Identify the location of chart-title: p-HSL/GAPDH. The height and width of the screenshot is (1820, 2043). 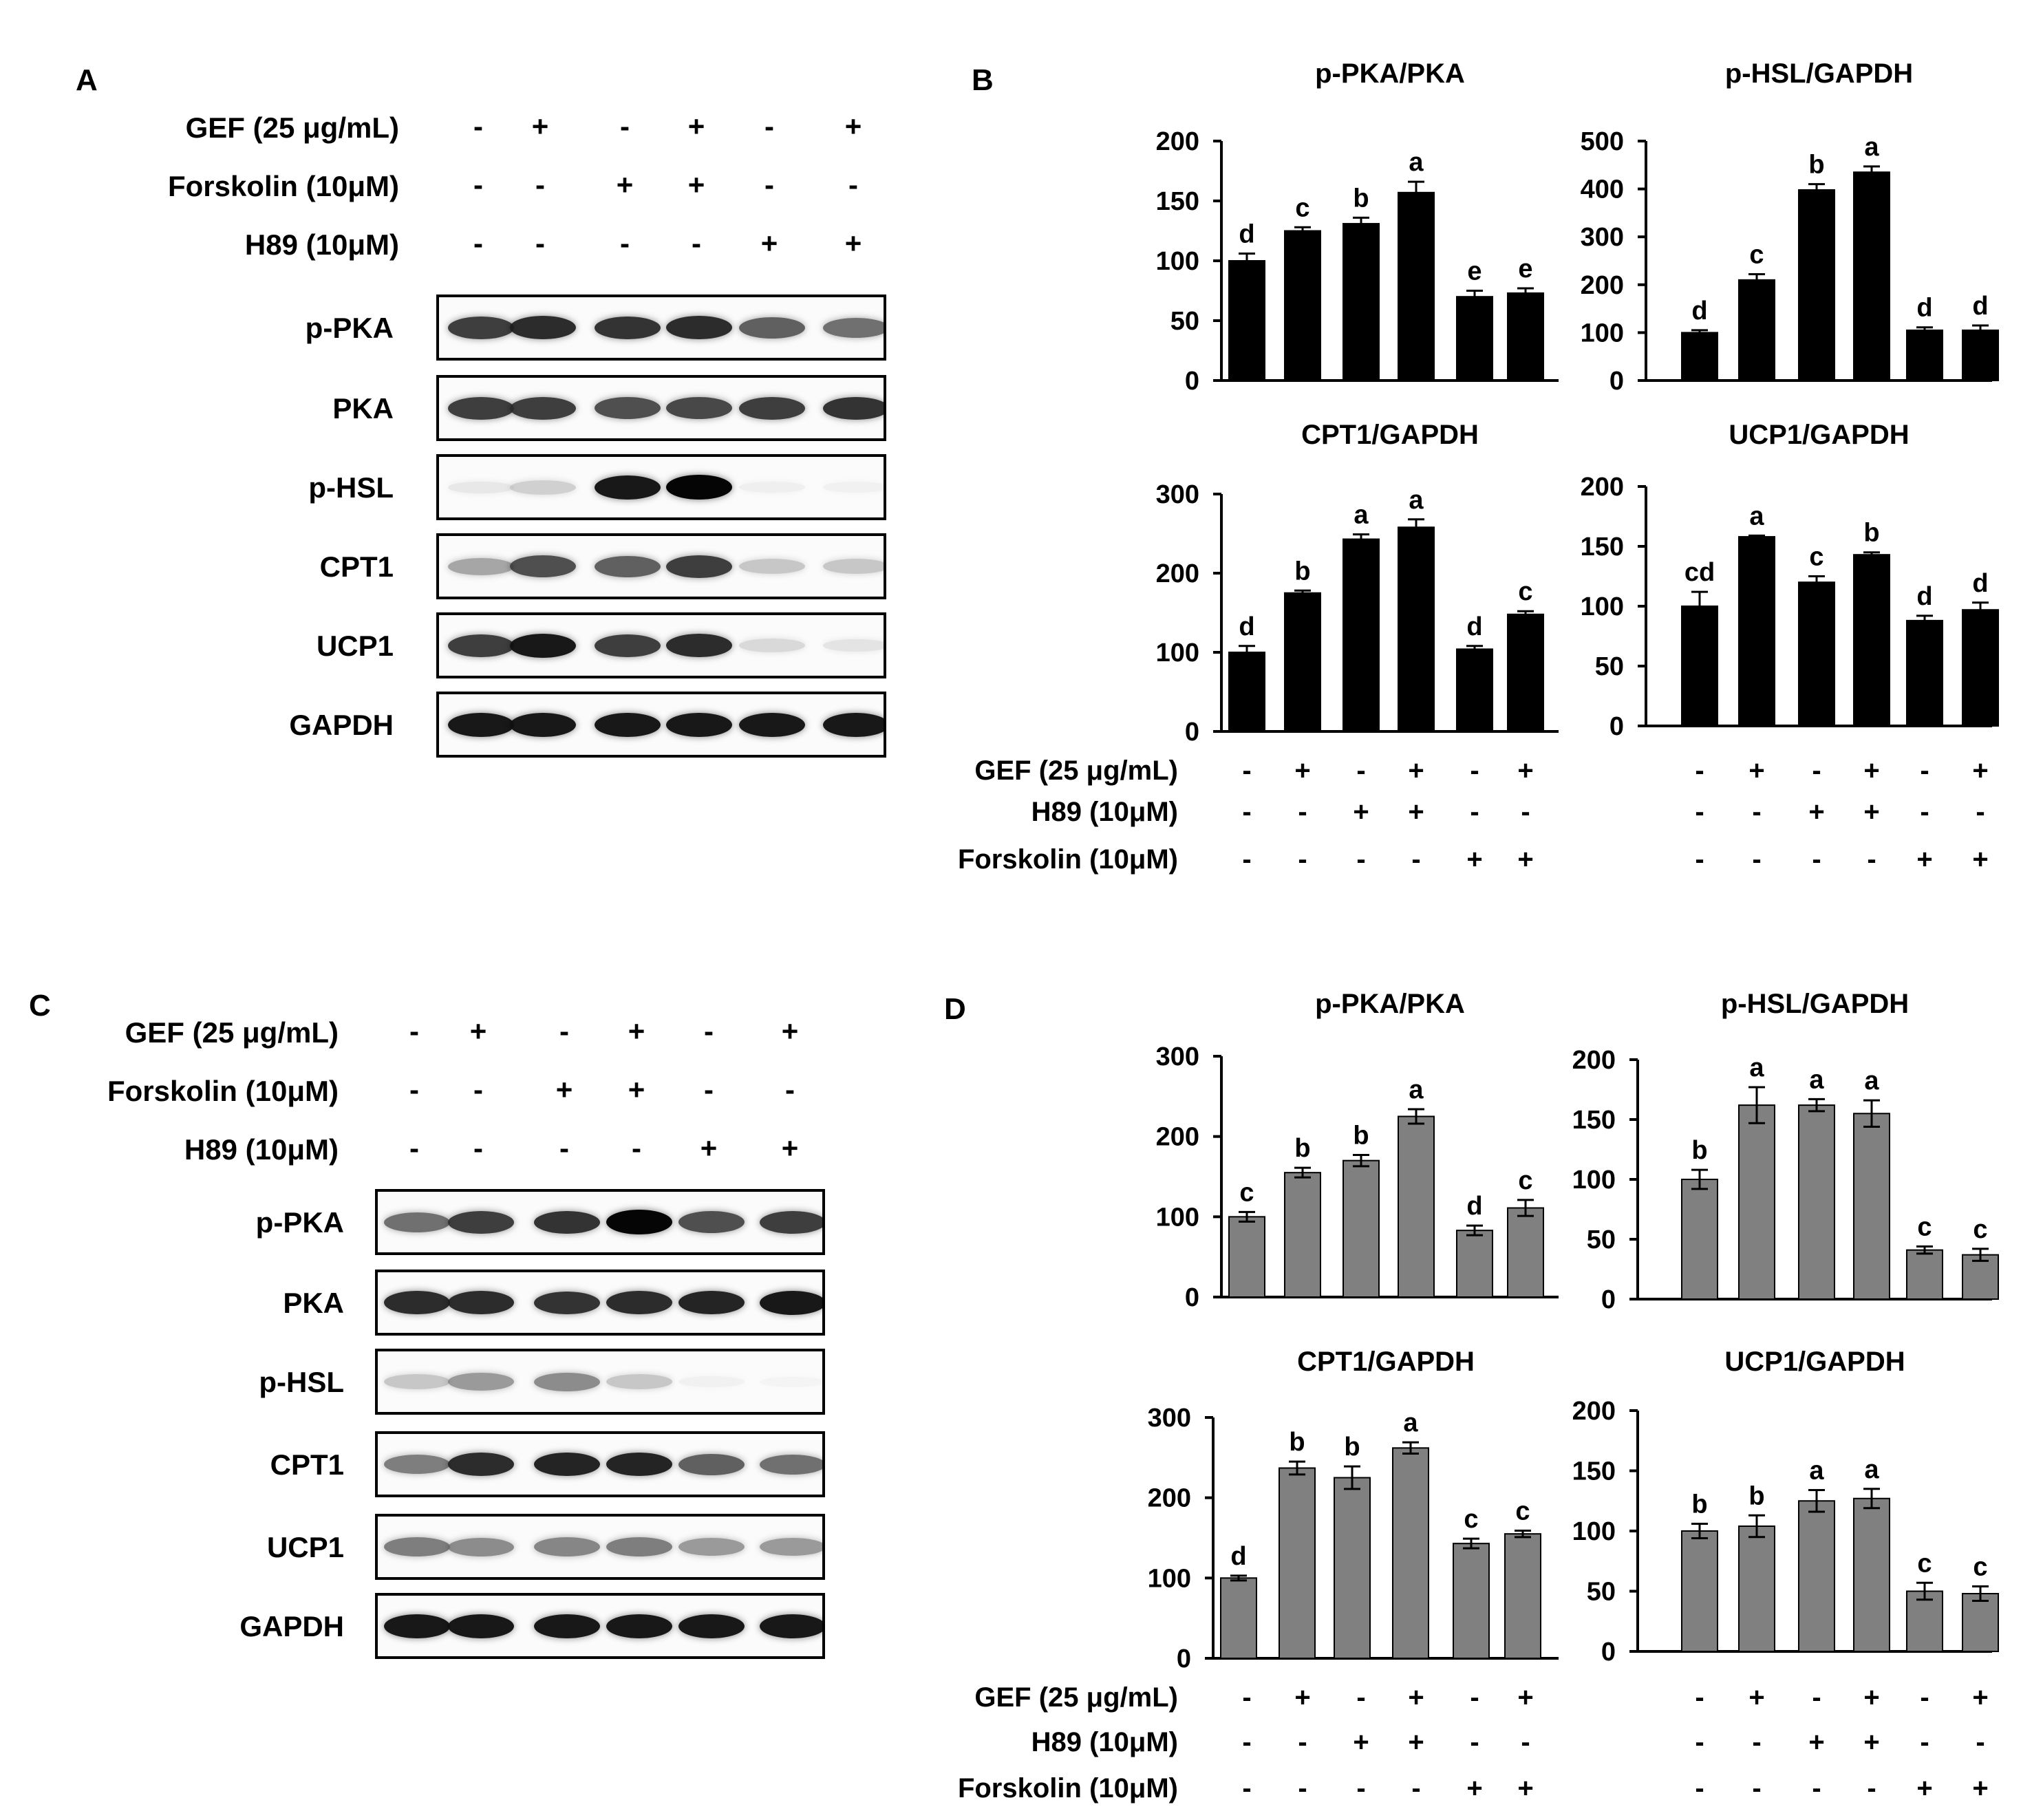
(1819, 73).